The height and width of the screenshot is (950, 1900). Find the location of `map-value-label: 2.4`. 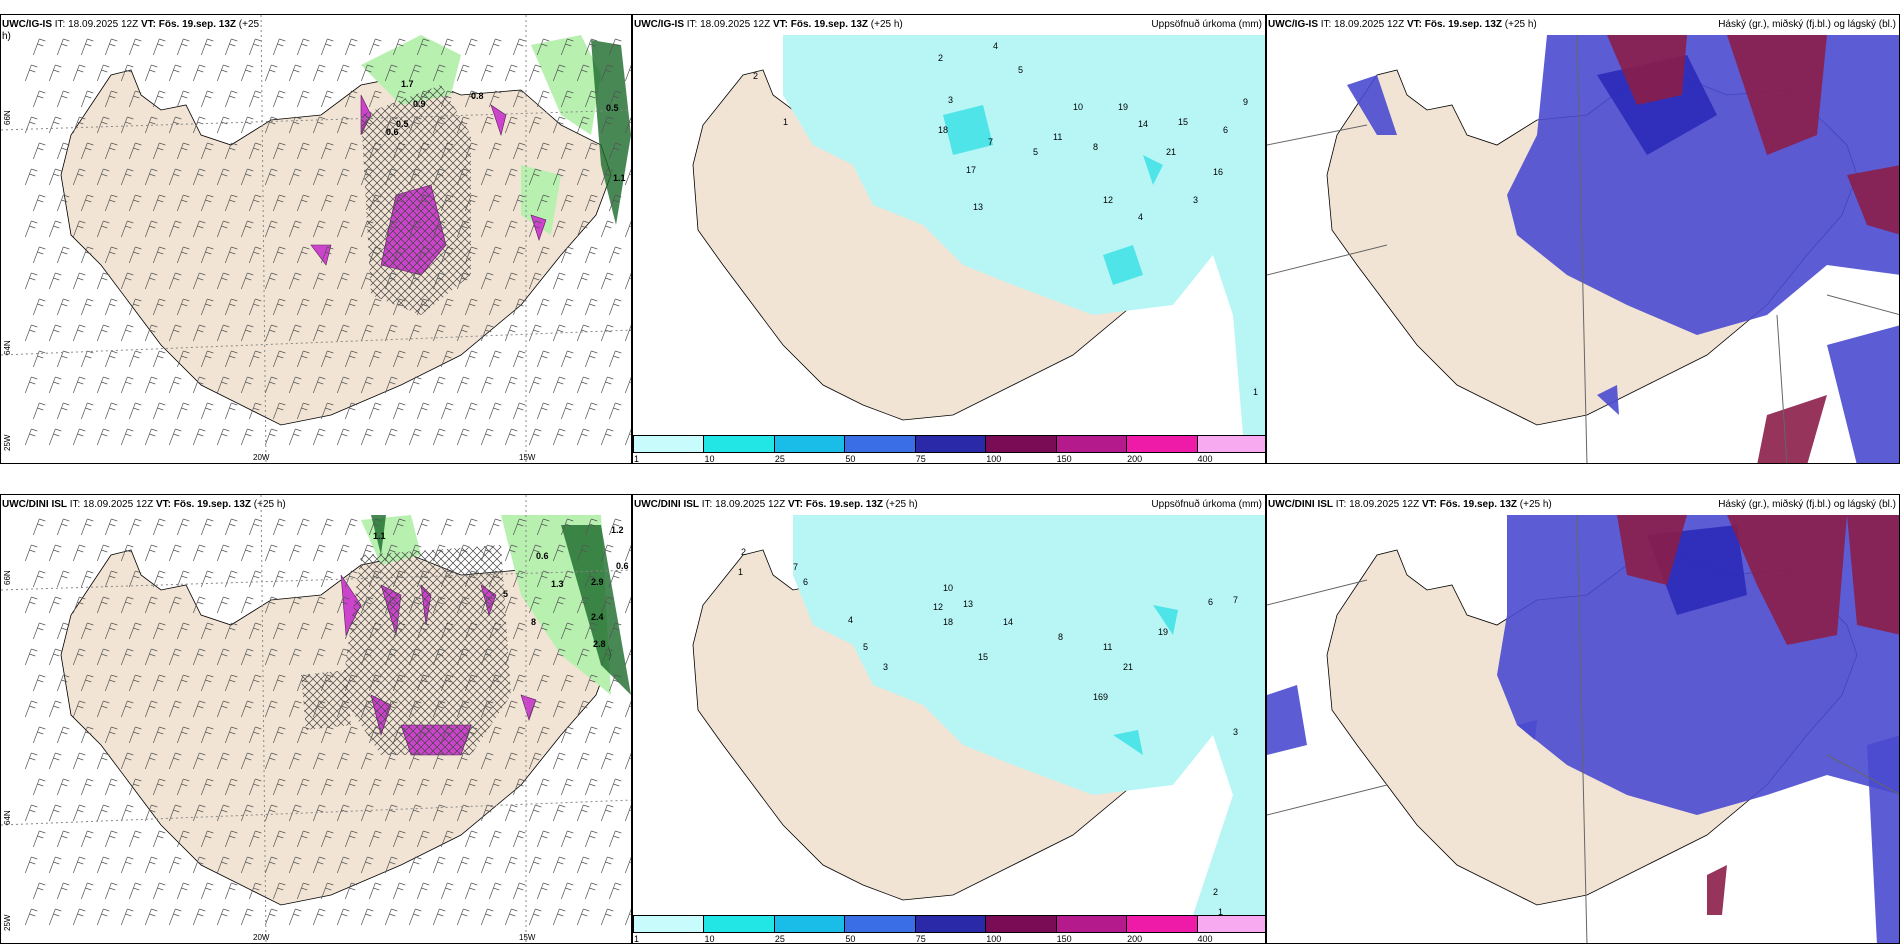

map-value-label: 2.4 is located at coordinates (597, 617).